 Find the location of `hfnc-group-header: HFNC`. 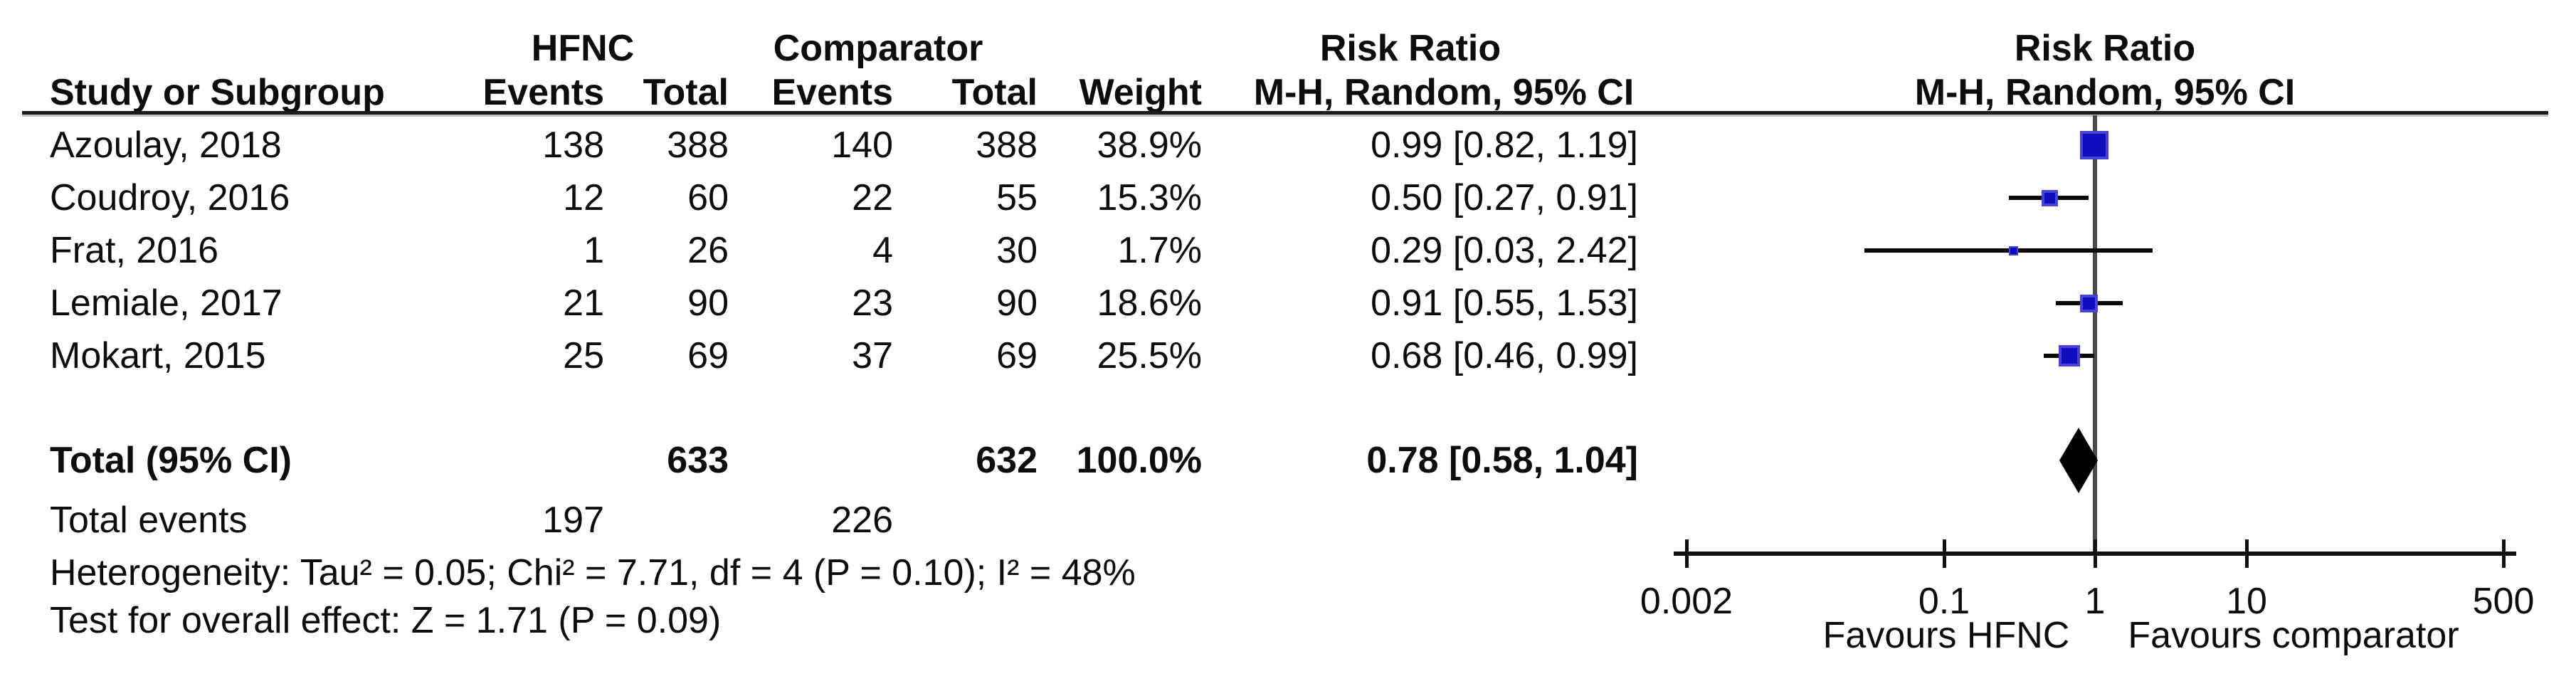

hfnc-group-header: HFNC is located at coordinates (583, 48).